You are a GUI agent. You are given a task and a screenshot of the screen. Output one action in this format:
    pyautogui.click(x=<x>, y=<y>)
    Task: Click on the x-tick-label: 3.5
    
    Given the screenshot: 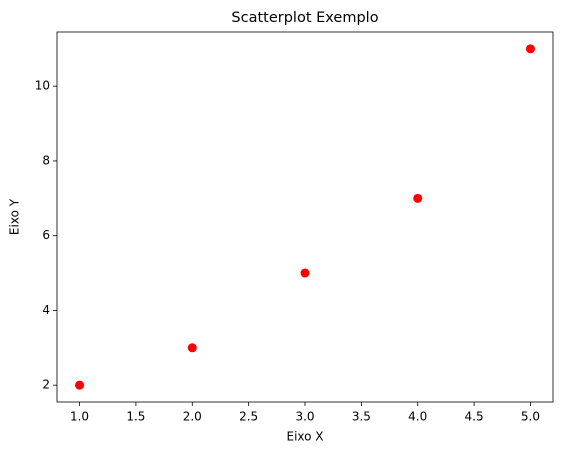 What is the action you would take?
    pyautogui.click(x=361, y=417)
    